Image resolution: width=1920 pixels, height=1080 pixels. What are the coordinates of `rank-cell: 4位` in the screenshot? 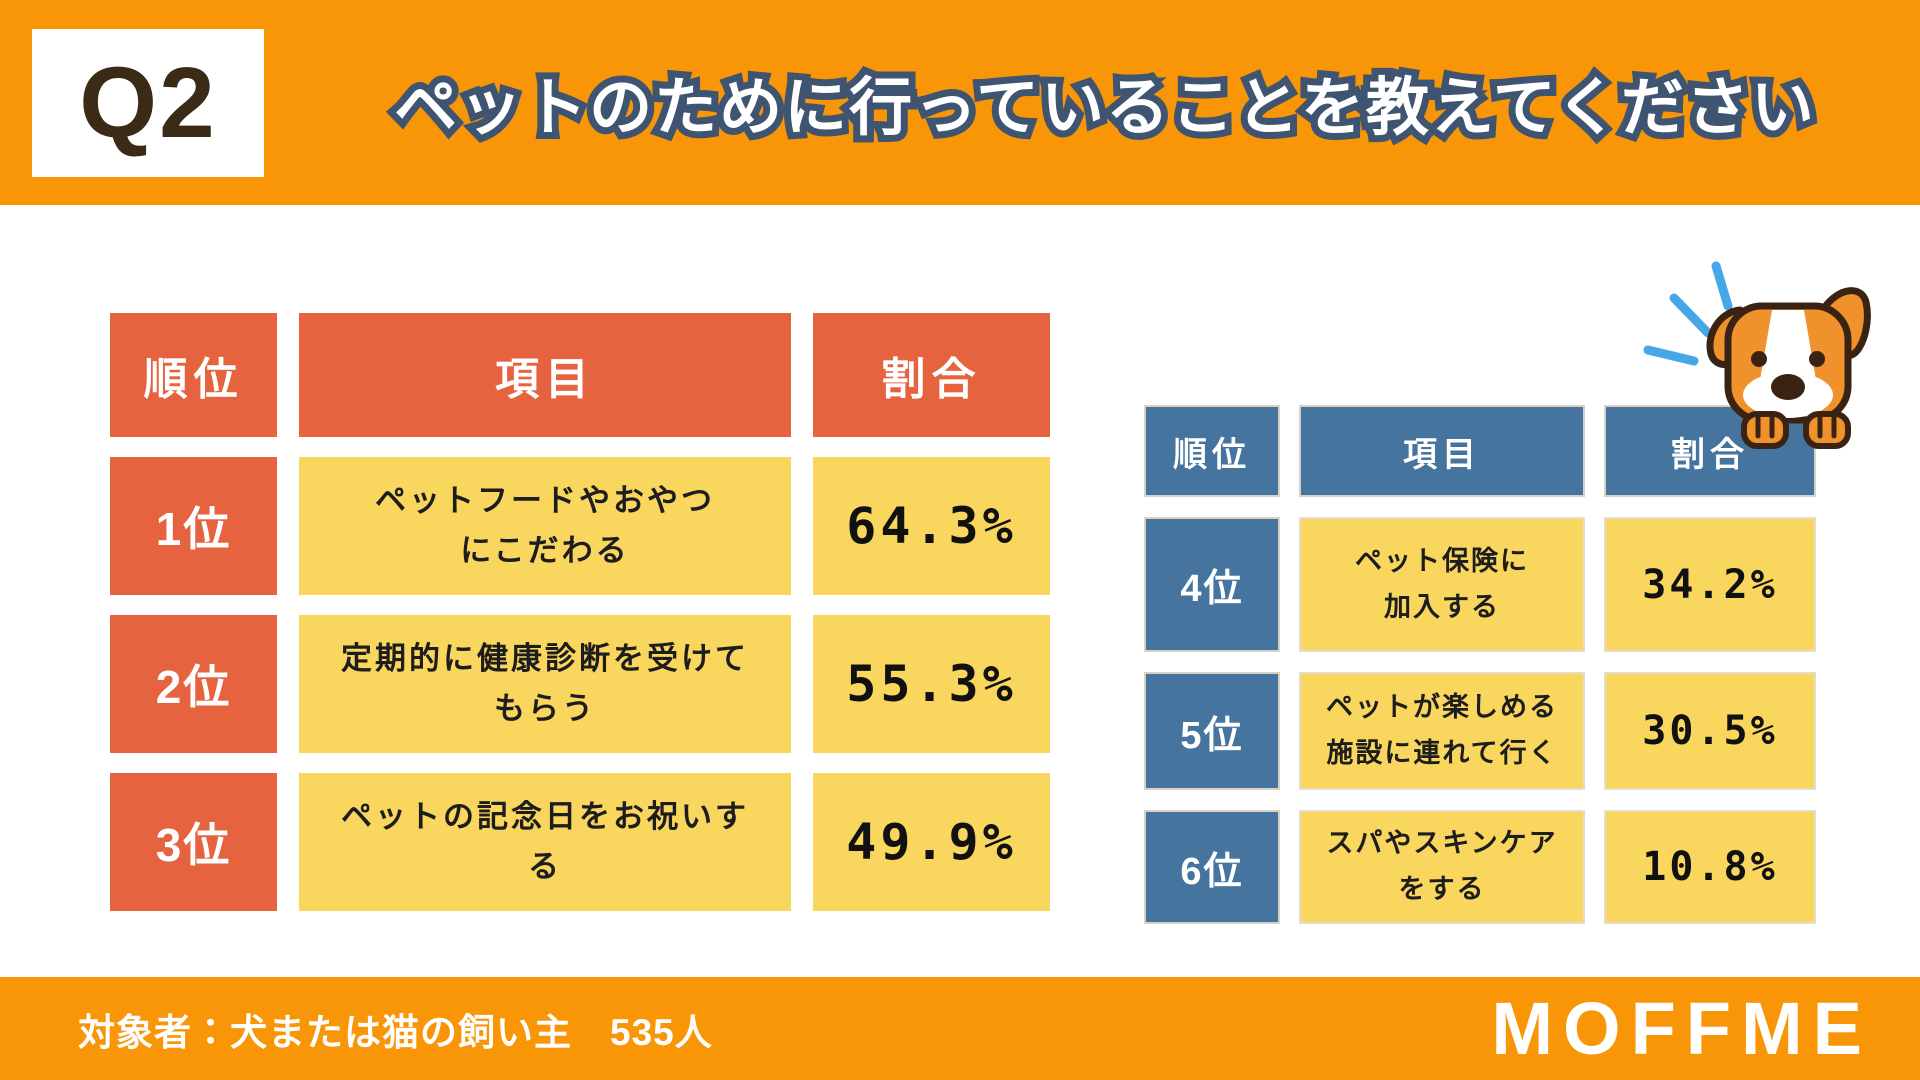 It's located at (1212, 584).